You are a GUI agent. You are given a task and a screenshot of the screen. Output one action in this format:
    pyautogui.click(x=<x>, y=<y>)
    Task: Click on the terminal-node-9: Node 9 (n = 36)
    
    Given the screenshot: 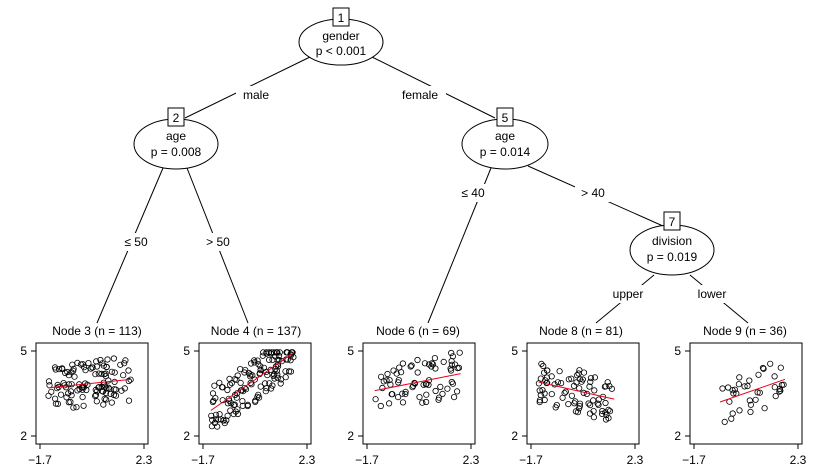 What is the action you would take?
    pyautogui.click(x=746, y=384)
    